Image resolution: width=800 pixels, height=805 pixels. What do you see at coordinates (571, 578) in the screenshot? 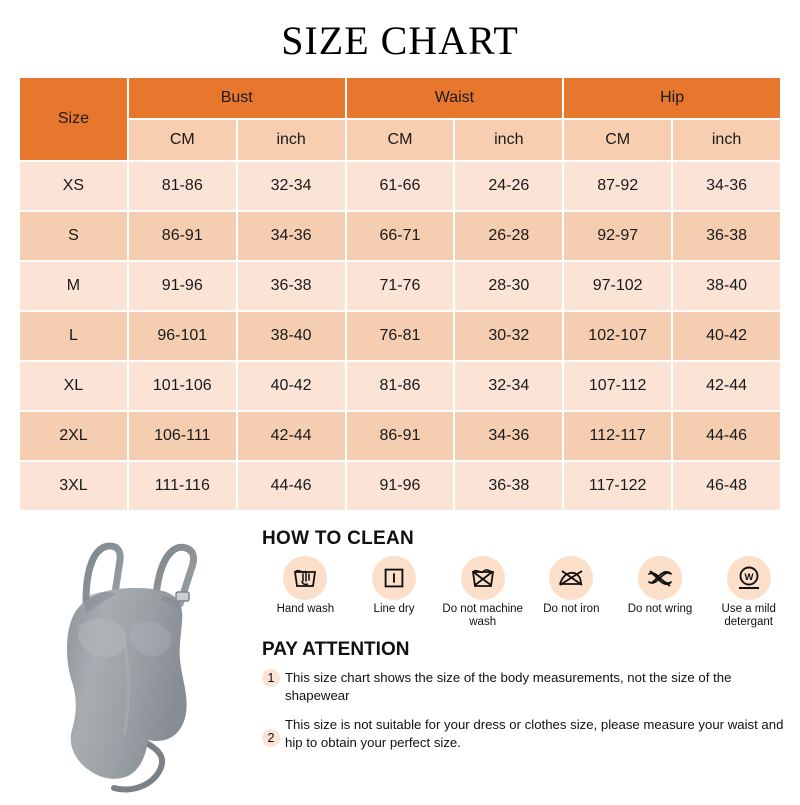
I see `no-iron-icon` at bounding box center [571, 578].